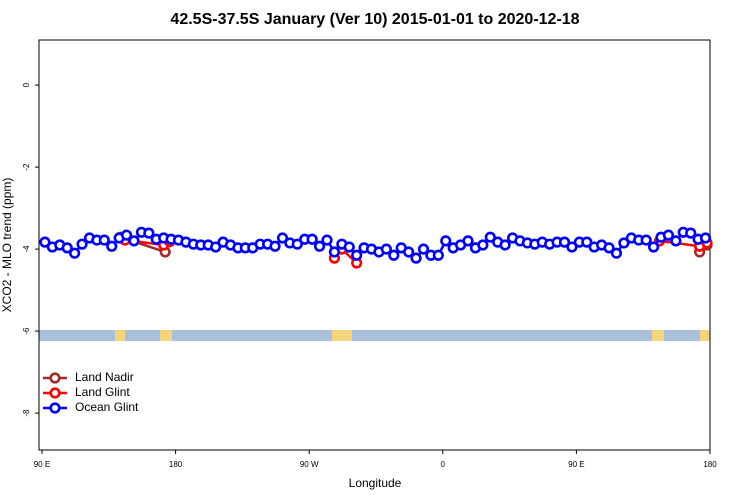 Image resolution: width=750 pixels, height=500 pixels. I want to click on y-tick-label: 0, so click(26, 84).